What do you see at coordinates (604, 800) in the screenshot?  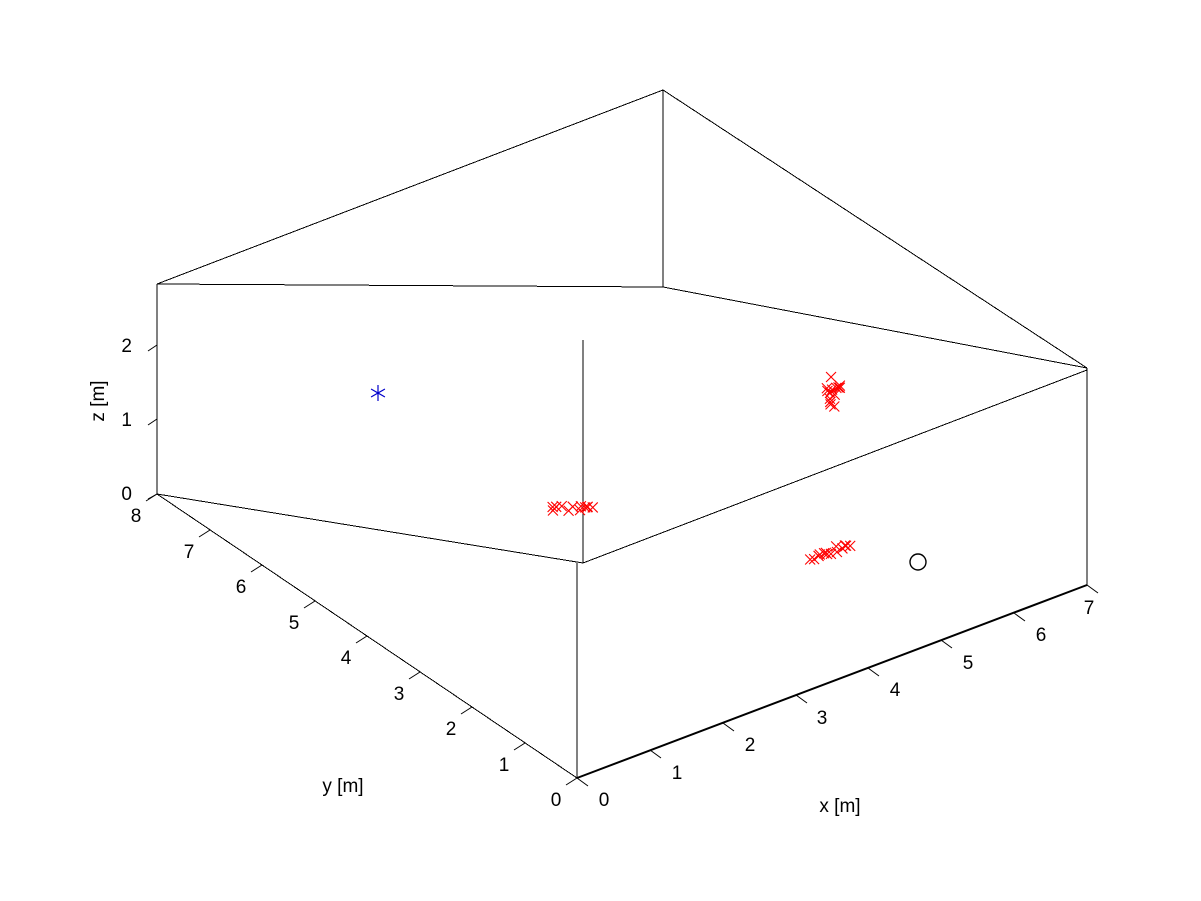 I see `x-ticklabel-0: 0` at bounding box center [604, 800].